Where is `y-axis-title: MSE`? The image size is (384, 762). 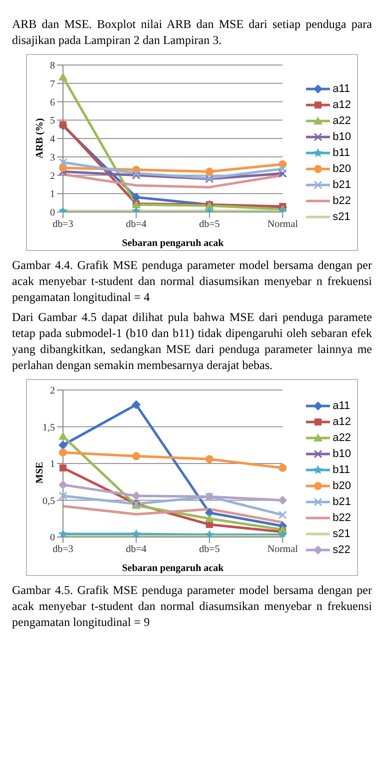 y-axis-title: MSE is located at coordinates (40, 473).